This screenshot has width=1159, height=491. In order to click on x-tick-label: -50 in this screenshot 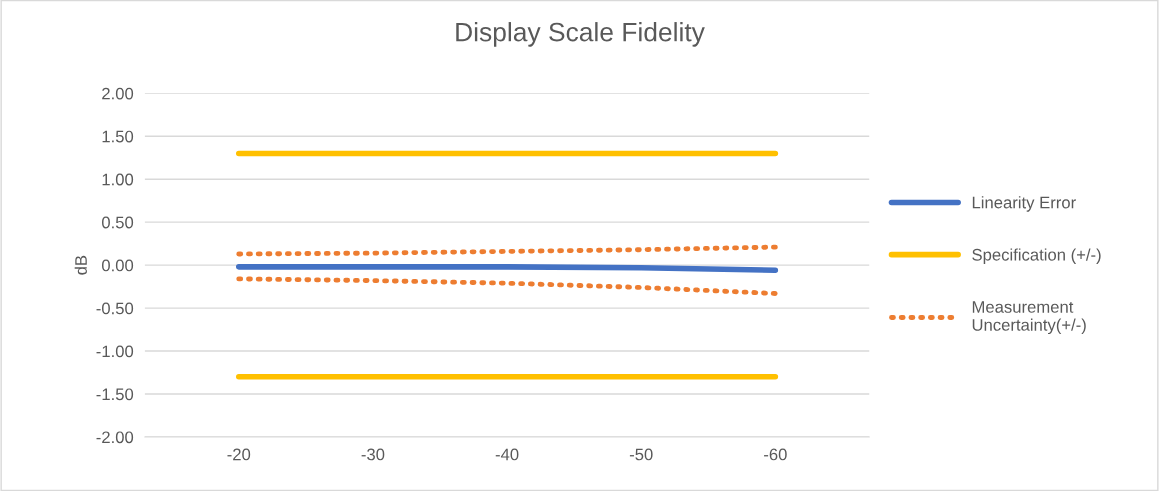, I will do `click(641, 454)`.